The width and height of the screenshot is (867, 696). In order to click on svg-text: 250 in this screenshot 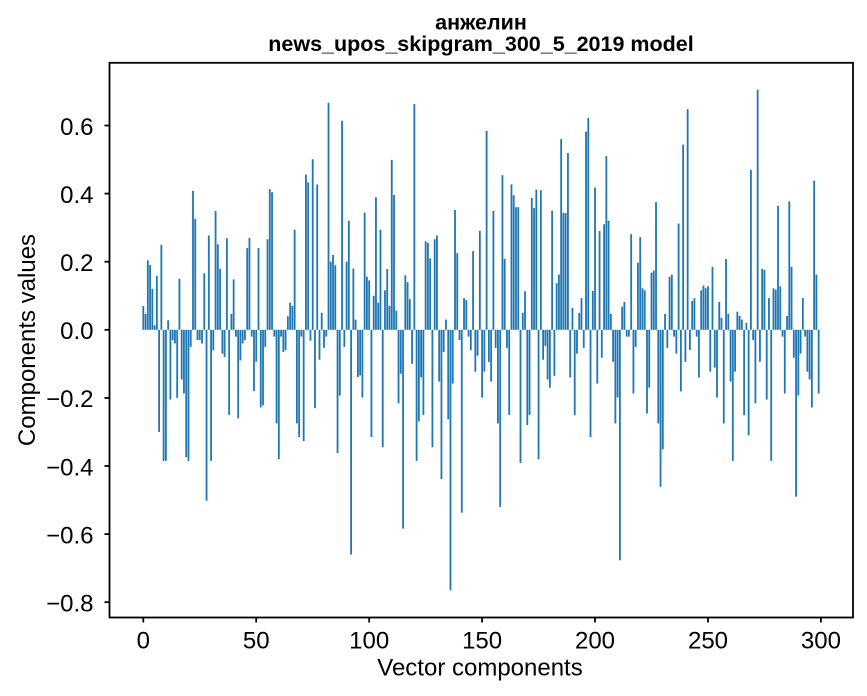, I will do `click(708, 641)`.